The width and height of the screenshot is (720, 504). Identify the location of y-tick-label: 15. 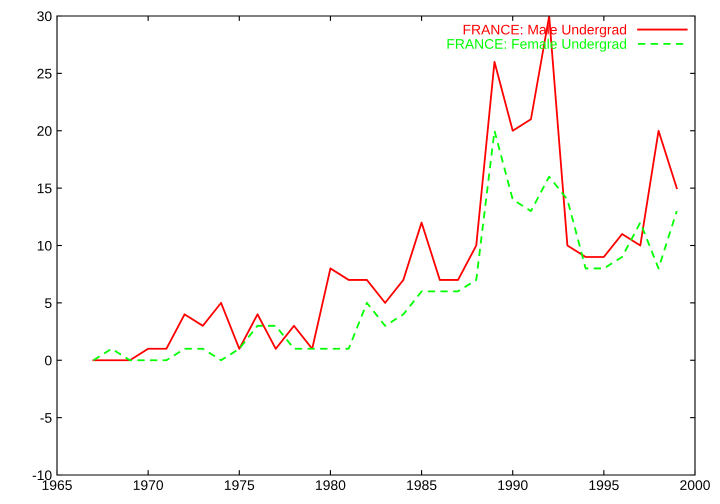
(45, 189).